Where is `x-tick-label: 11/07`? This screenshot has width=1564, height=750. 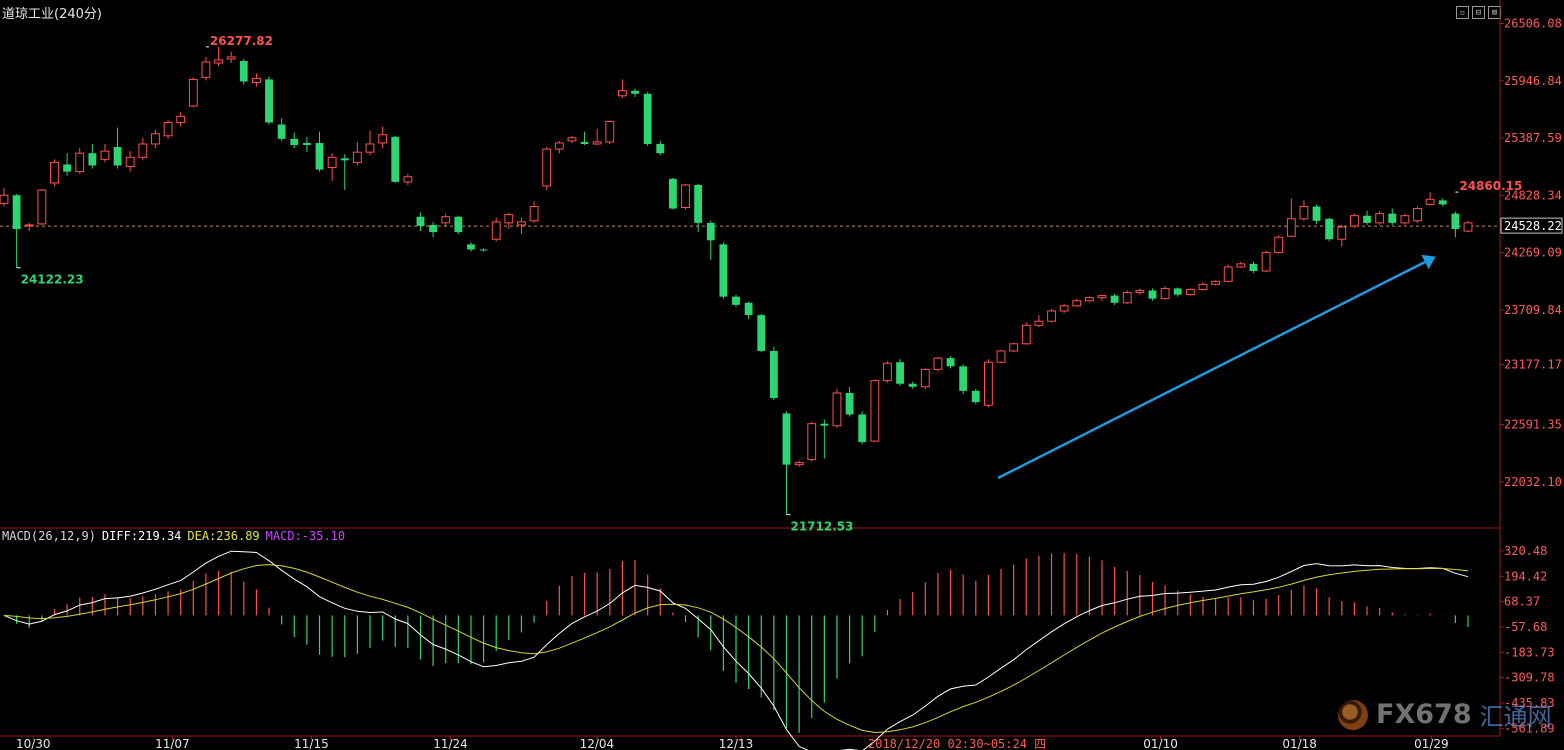
x-tick-label: 11/07 is located at coordinates (172, 743).